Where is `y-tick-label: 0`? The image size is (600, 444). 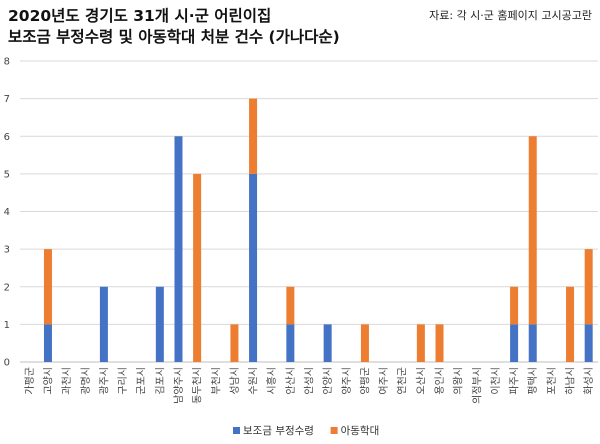
y-tick-label: 0 is located at coordinates (7, 363).